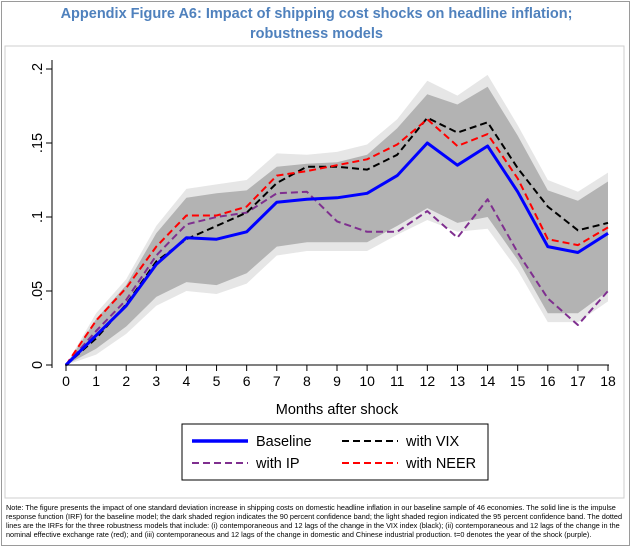  I want to click on legend: Baseline with VIX with IP with NEER, so click(335, 452).